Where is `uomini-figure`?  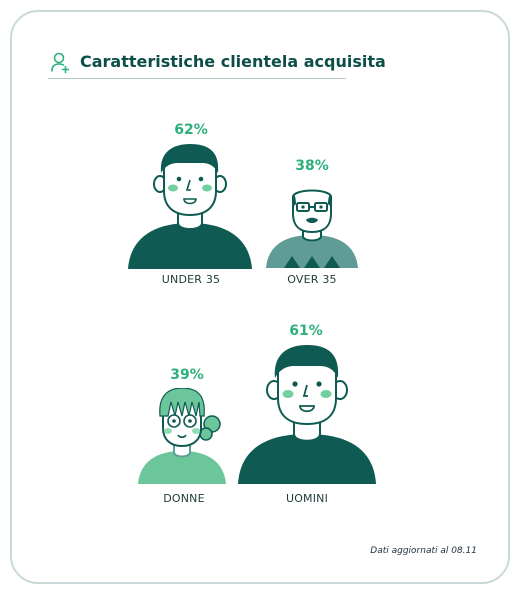
uomini-figure is located at coordinates (307, 414).